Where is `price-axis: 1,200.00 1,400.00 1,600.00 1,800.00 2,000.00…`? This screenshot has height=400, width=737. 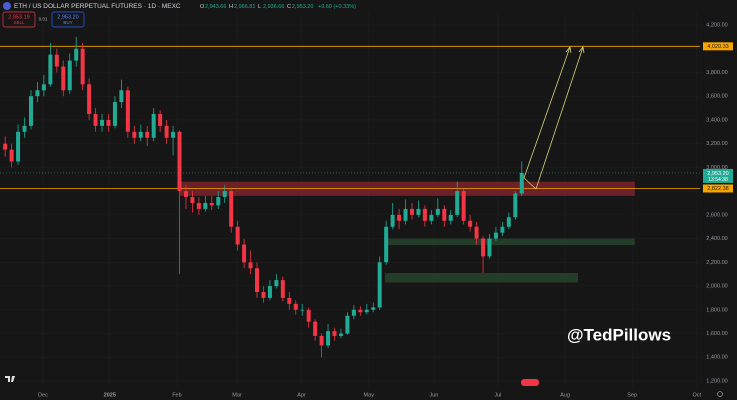
price-axis: 1,200.00 1,400.00 1,600.00 1,800.00 2,000.00… is located at coordinates (718, 203).